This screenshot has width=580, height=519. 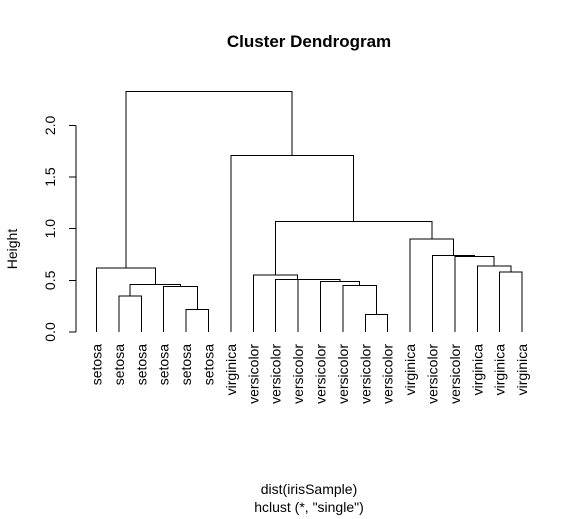 I want to click on y-tick-label: 1.0, so click(x=50, y=229).